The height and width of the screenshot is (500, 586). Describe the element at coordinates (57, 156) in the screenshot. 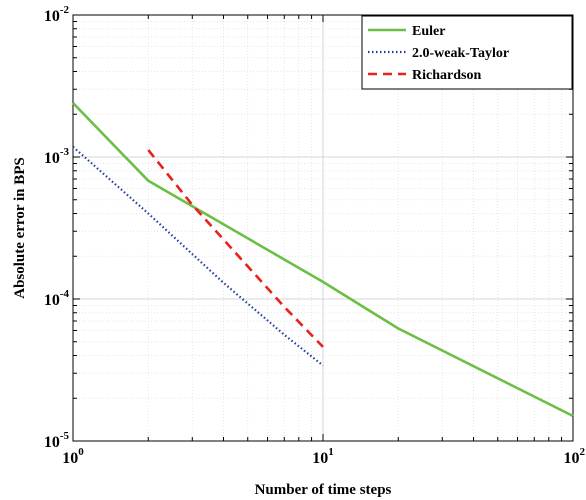

I see `y-tick-label: 10⁻³` at that location.